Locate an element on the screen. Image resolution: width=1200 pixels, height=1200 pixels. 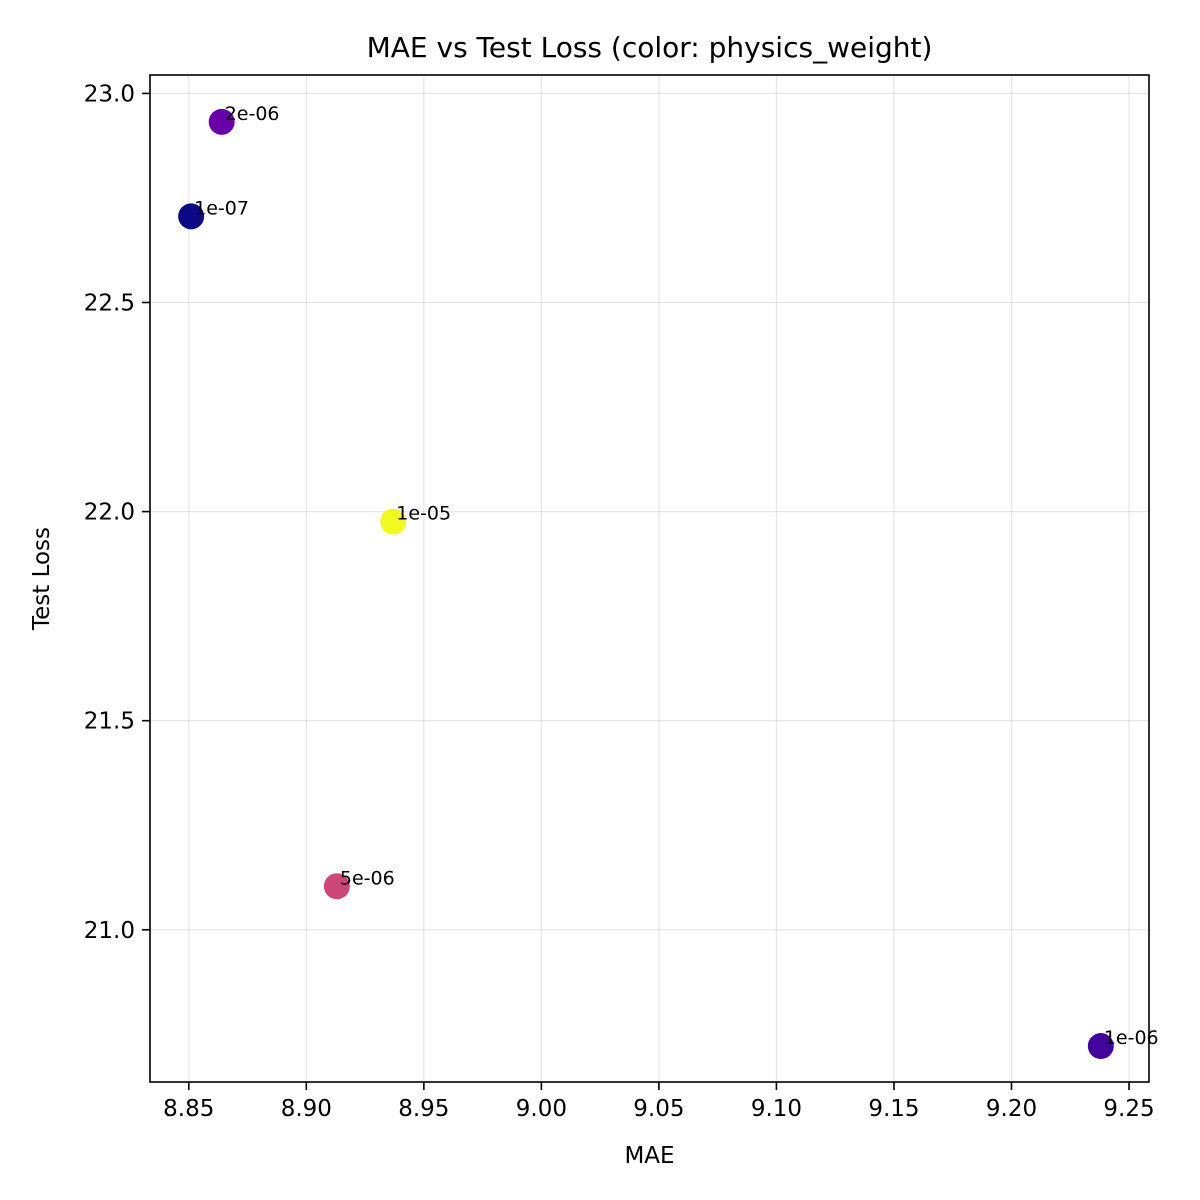
data-point-label: 1e-06 is located at coordinates (1131, 1038).